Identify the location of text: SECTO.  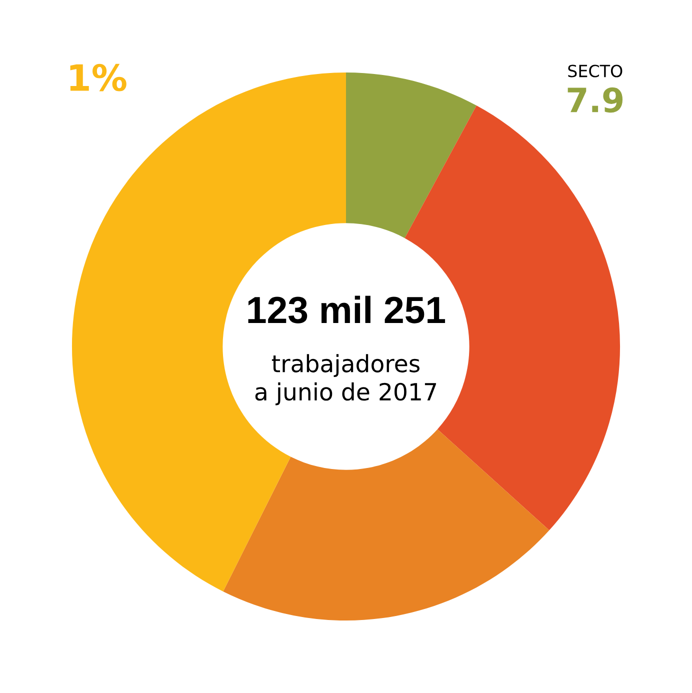
(595, 71).